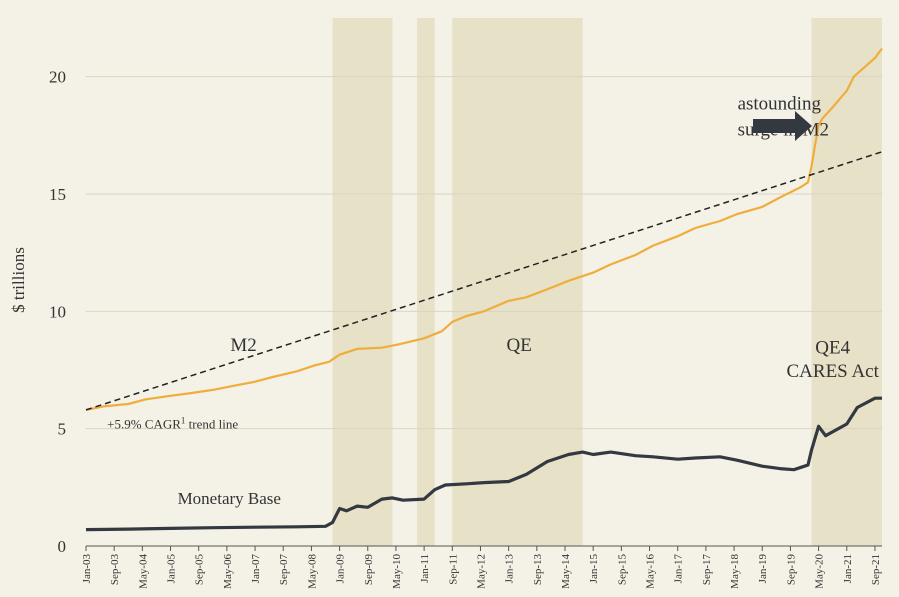 The image size is (899, 597). I want to click on x-tick-label-2: May-04, so click(143, 571).